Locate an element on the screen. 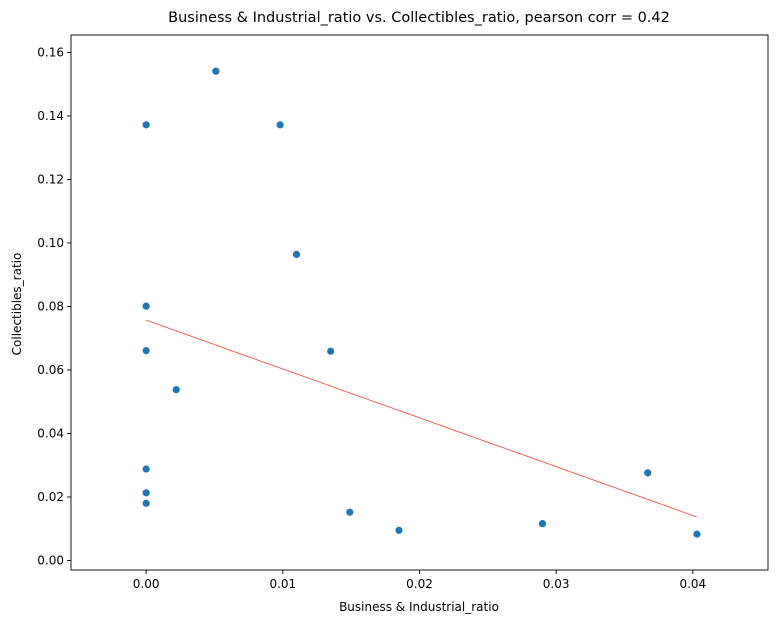 Image resolution: width=781 pixels, height=624 pixels. y-tick-label: 0.08 is located at coordinates (50, 306).